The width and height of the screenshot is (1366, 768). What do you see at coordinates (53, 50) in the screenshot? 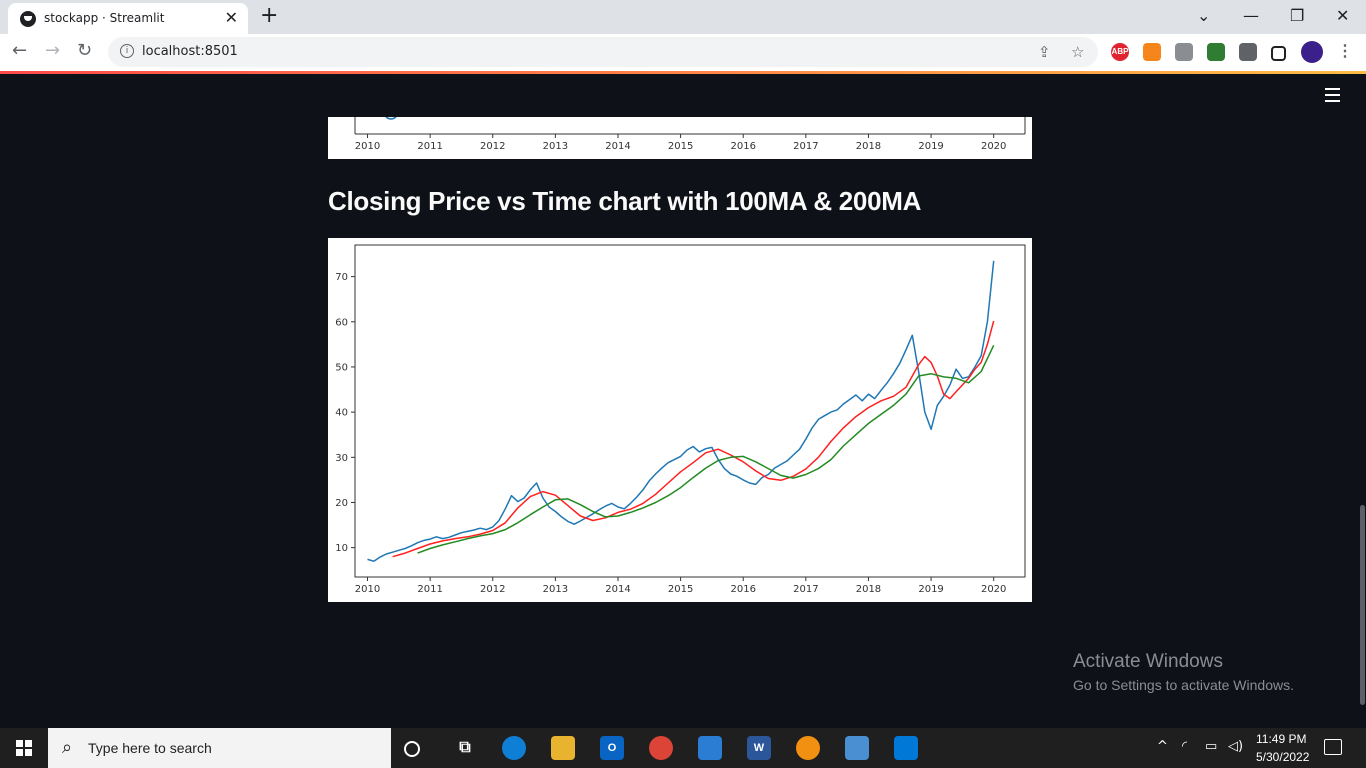
I see `forward-arrow-icon: →` at bounding box center [53, 50].